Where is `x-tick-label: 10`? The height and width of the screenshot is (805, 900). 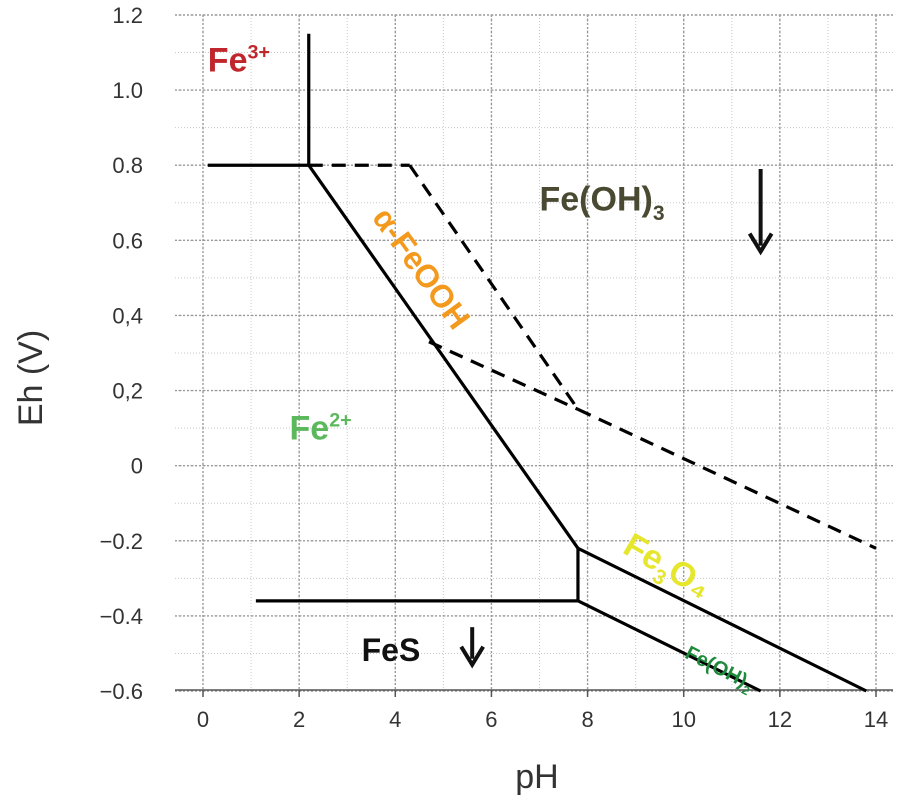 x-tick-label: 10 is located at coordinates (683, 719).